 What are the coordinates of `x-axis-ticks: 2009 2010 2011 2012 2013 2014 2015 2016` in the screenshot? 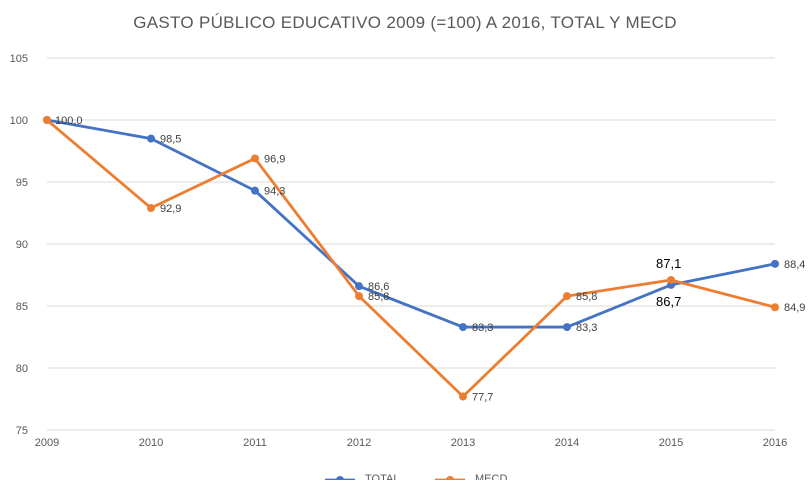 It's located at (411, 443).